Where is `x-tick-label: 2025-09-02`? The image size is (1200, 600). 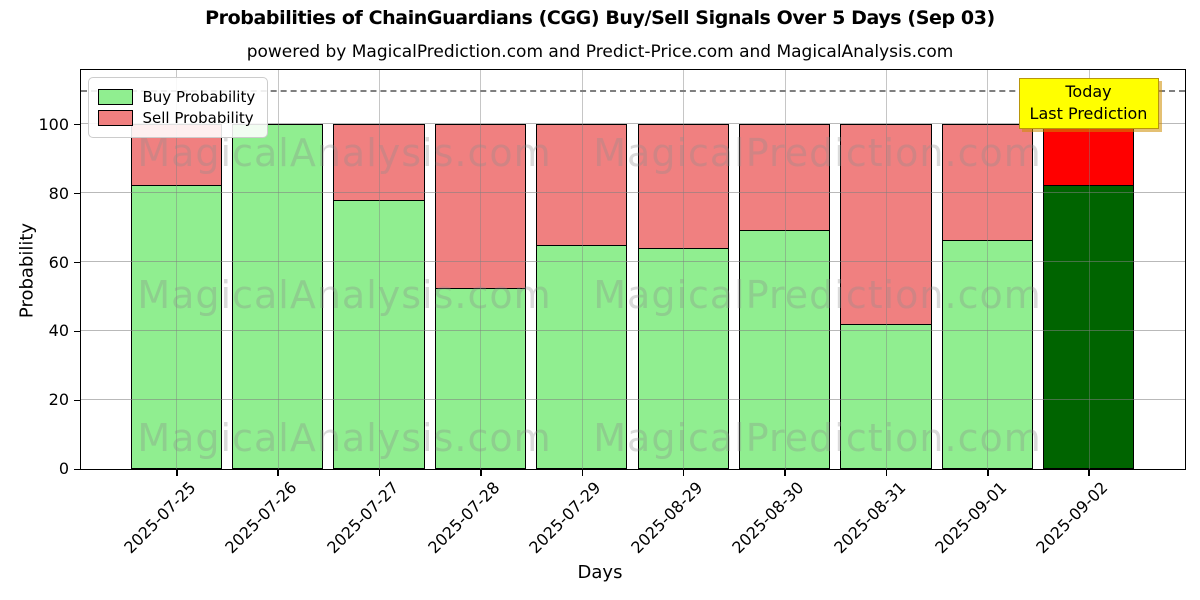
x-tick-label: 2025-09-02 is located at coordinates (1072, 518).